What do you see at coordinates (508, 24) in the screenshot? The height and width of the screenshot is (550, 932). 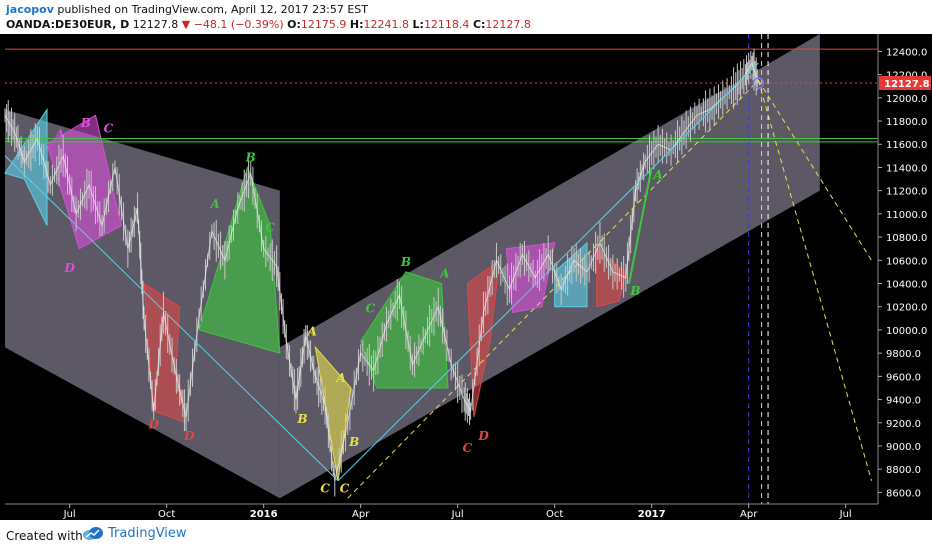 I see `close-value: 12127.8` at bounding box center [508, 24].